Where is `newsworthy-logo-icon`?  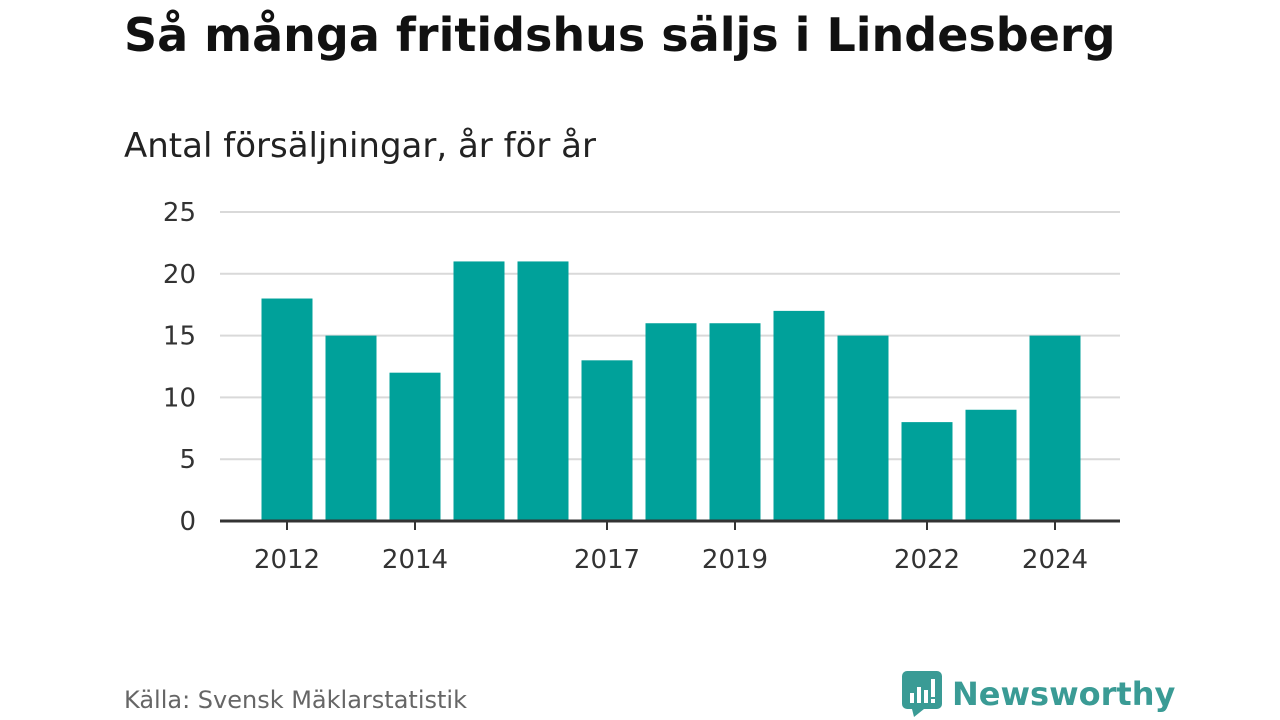
newsworthy-logo-icon is located at coordinates (922, 694).